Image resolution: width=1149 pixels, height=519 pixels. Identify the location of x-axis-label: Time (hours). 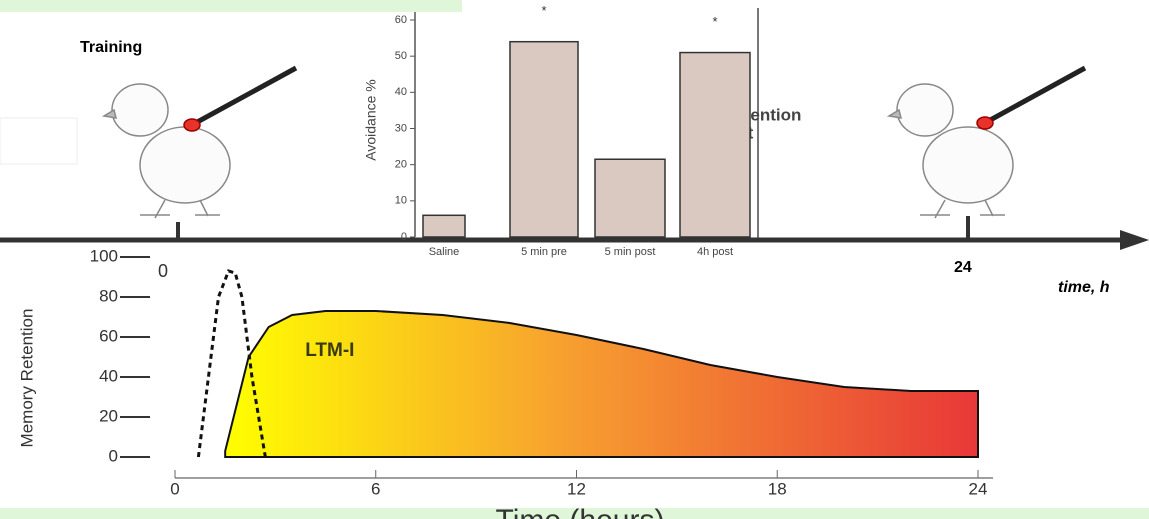
(580, 511).